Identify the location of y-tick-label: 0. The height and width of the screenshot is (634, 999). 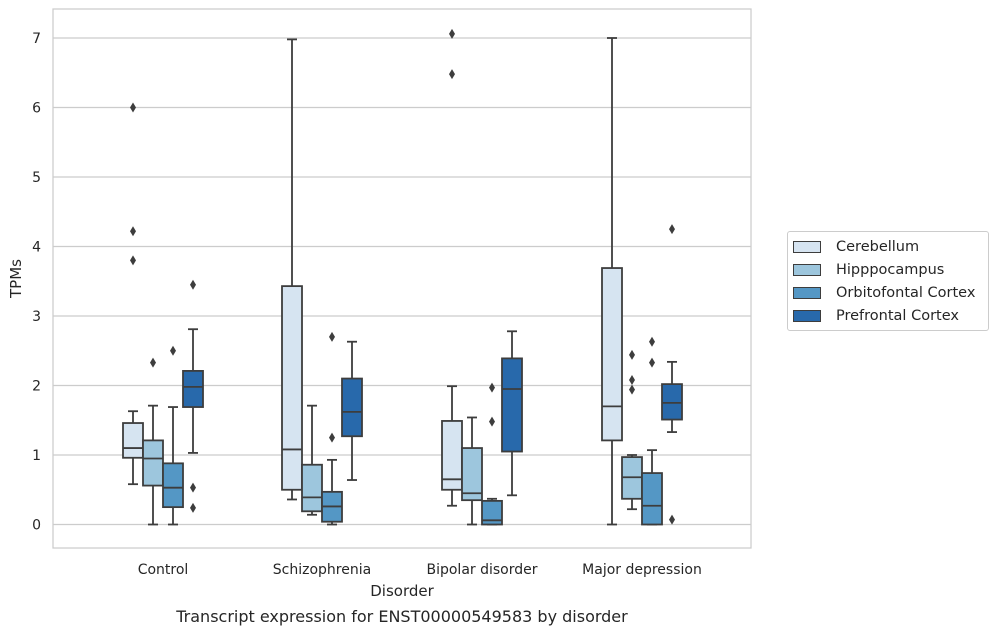
(36, 526).